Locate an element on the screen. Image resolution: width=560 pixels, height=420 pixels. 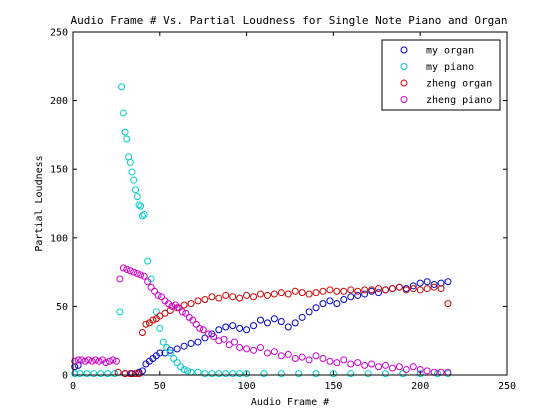
x-tick-label: 100 is located at coordinates (247, 386).